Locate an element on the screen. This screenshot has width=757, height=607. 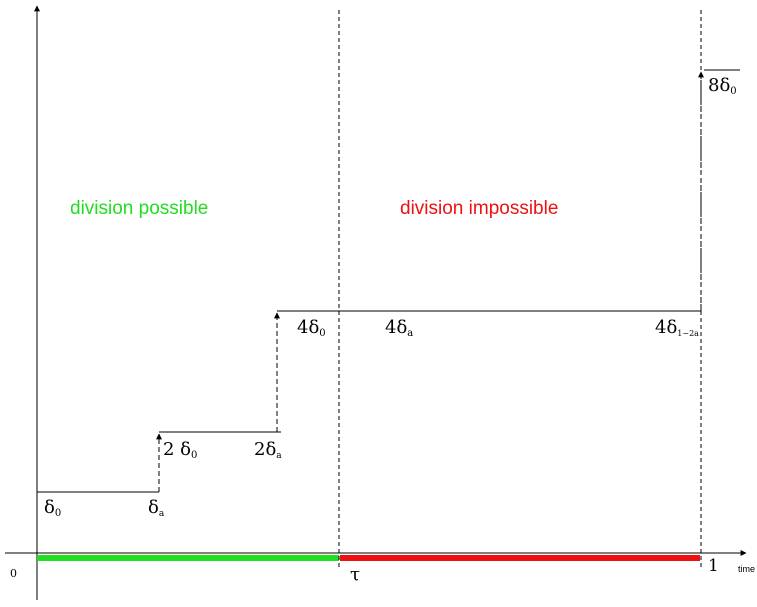
step-2-right-label: 2δa is located at coordinates (268, 450).